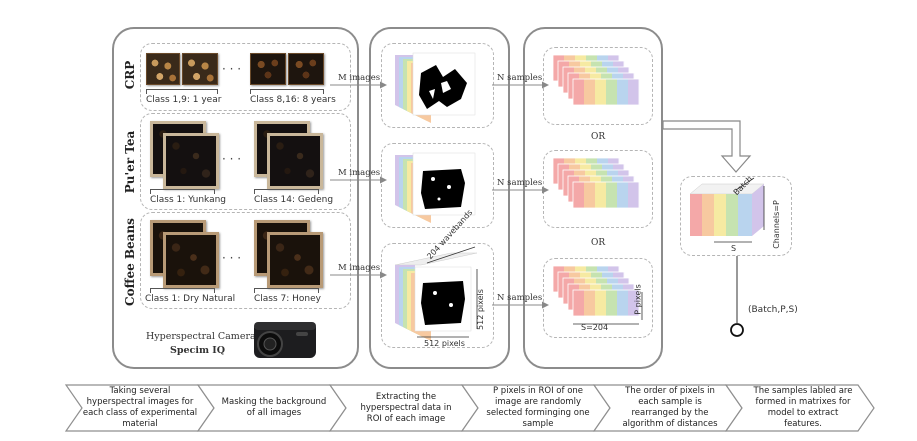  What do you see at coordinates (201, 336) in the screenshot?
I see `camera-label-line1: Hyperspectral Camera` at bounding box center [201, 336].